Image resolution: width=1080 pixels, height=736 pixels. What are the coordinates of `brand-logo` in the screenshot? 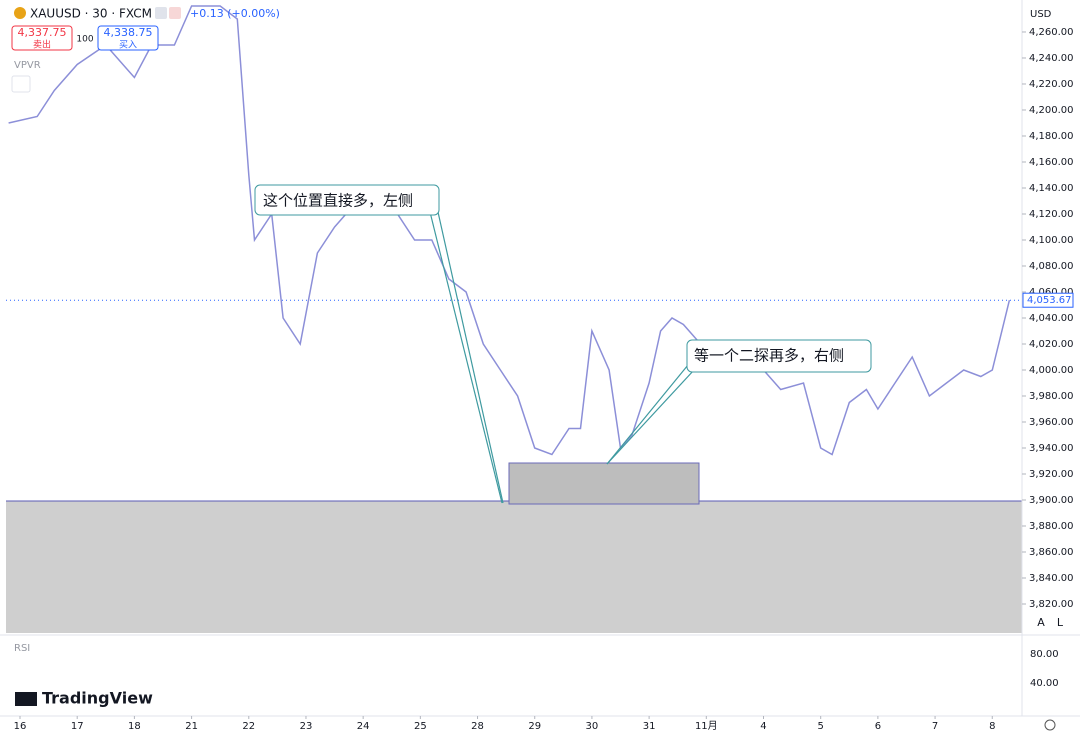 It's located at (26, 699).